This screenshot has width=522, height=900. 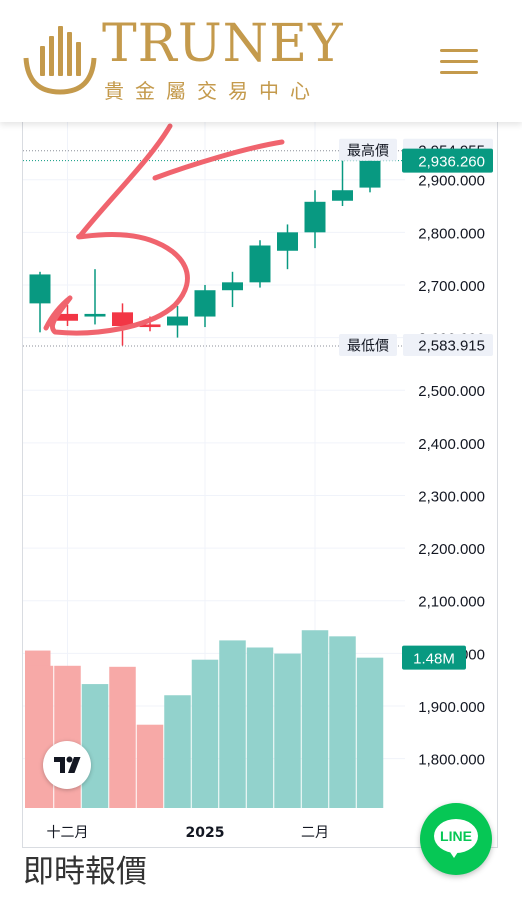 I want to click on line-button-label: LINE, so click(x=456, y=836).